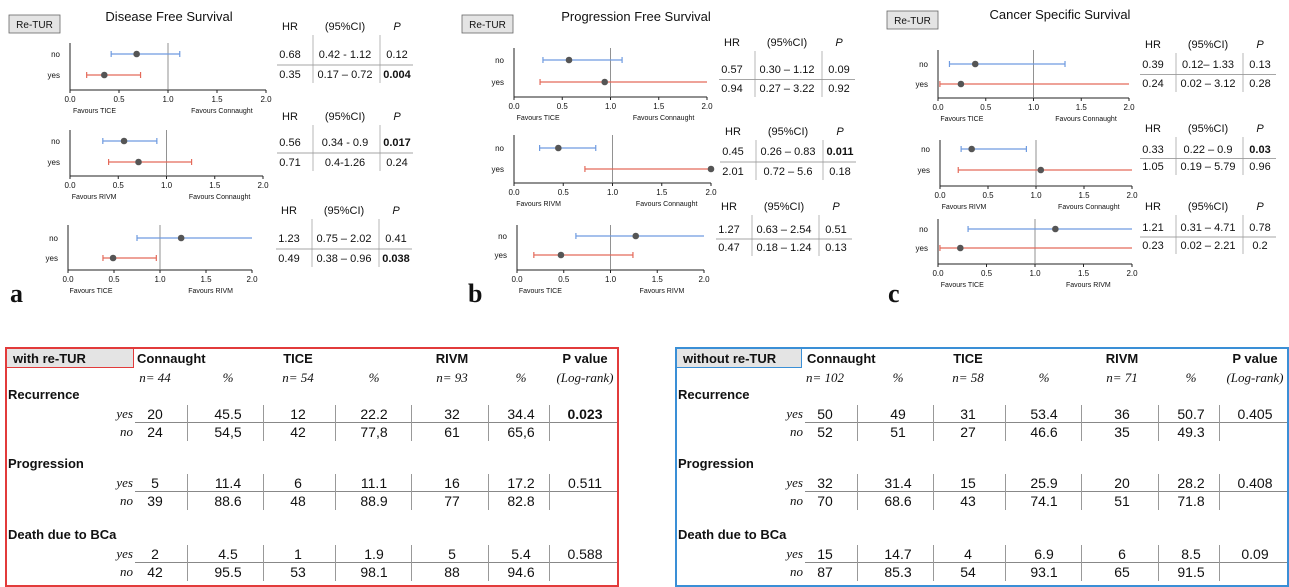 The image size is (1289, 587). I want to click on hr-value: 0.49, so click(288, 259).